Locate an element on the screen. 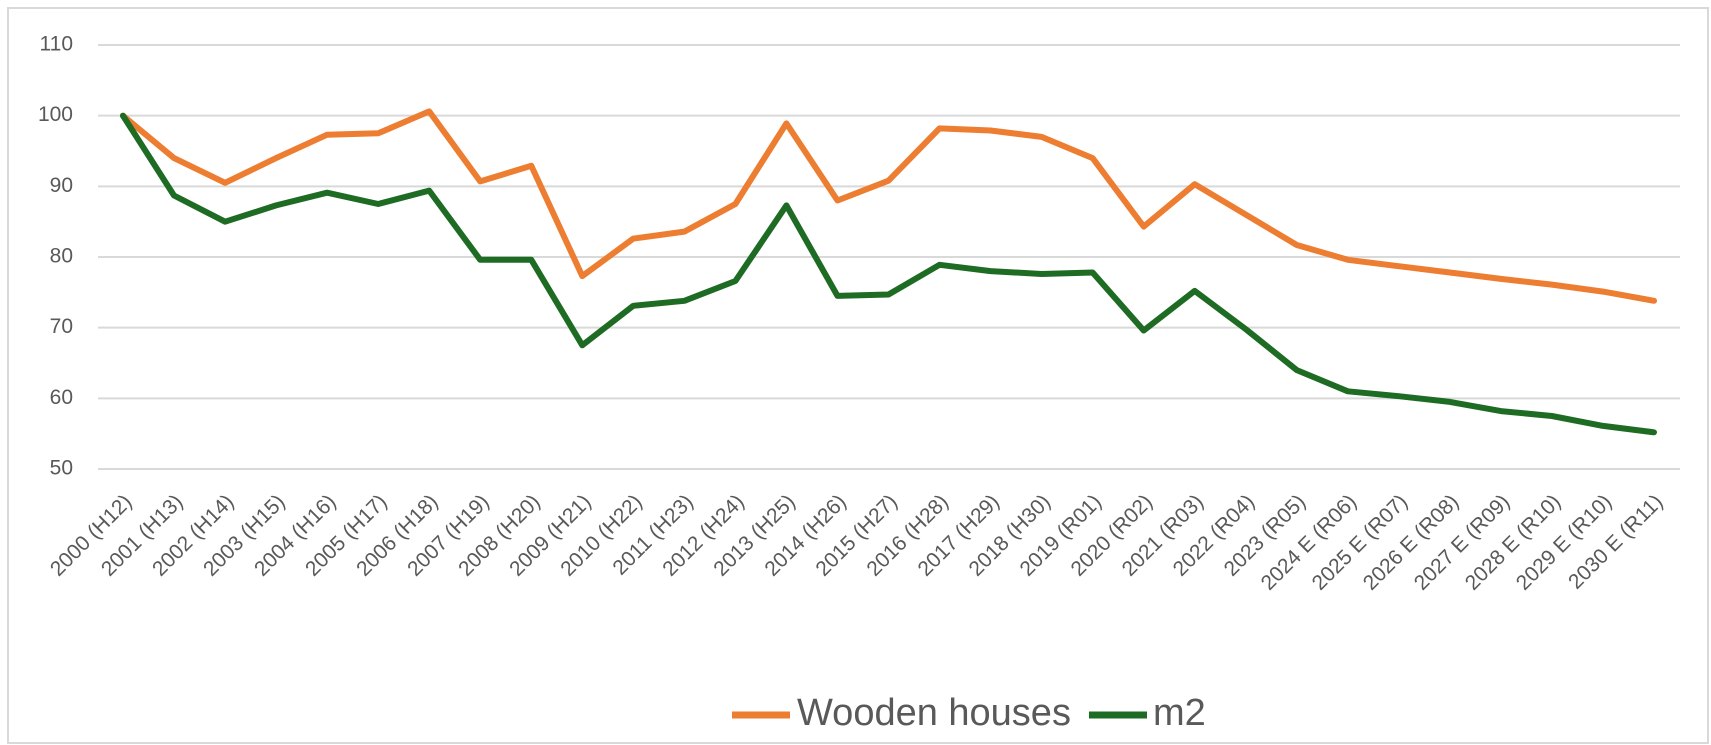 This screenshot has height=745, width=1711. y-tick-label: 60 is located at coordinates (61, 397).